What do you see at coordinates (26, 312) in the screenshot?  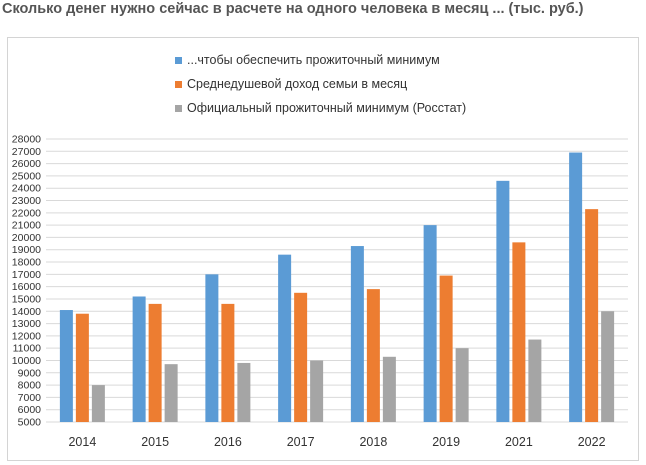 I see `y-tick-label: 14000` at bounding box center [26, 312].